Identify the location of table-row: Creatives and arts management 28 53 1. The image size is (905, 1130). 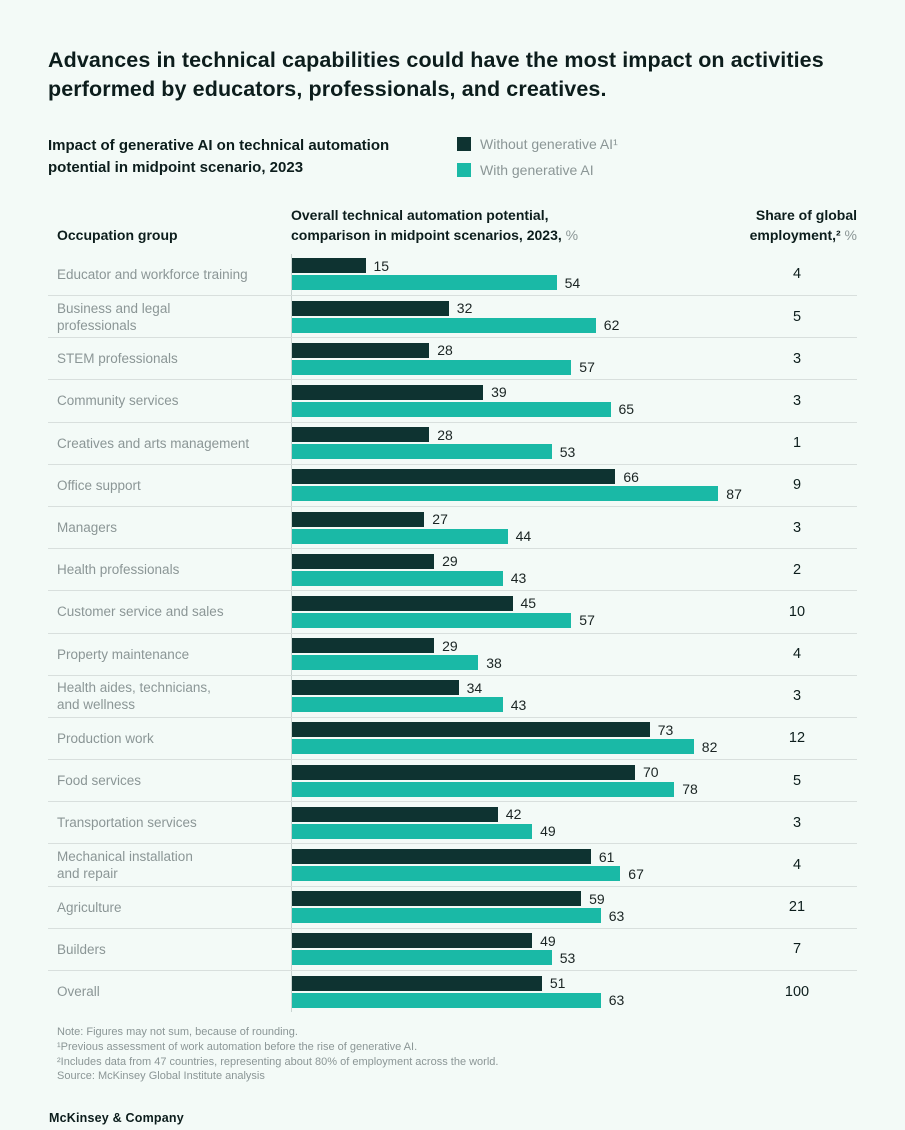
(452, 442).